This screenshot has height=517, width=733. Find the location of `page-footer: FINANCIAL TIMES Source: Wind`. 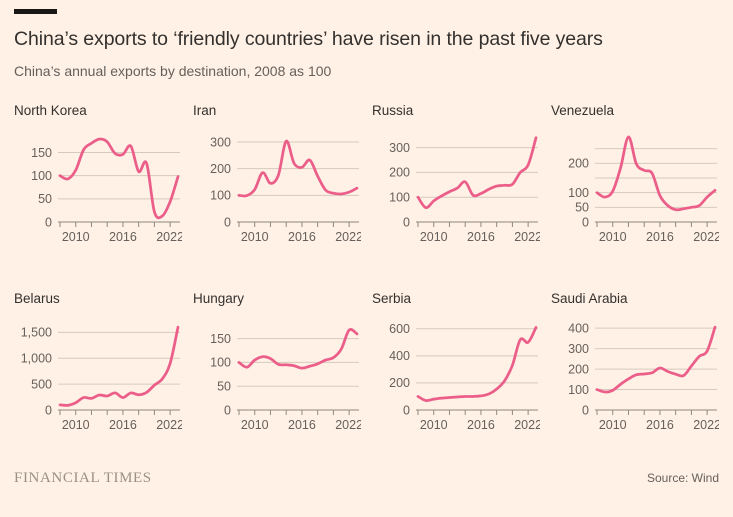

page-footer: FINANCIAL TIMES Source: Wind is located at coordinates (366, 478).